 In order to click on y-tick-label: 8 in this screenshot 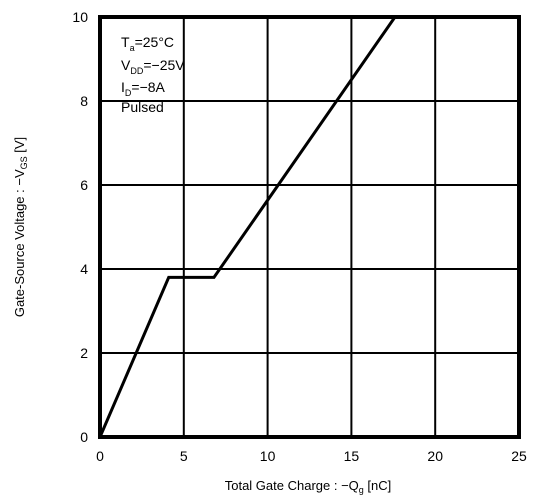, I will do `click(84, 101)`.